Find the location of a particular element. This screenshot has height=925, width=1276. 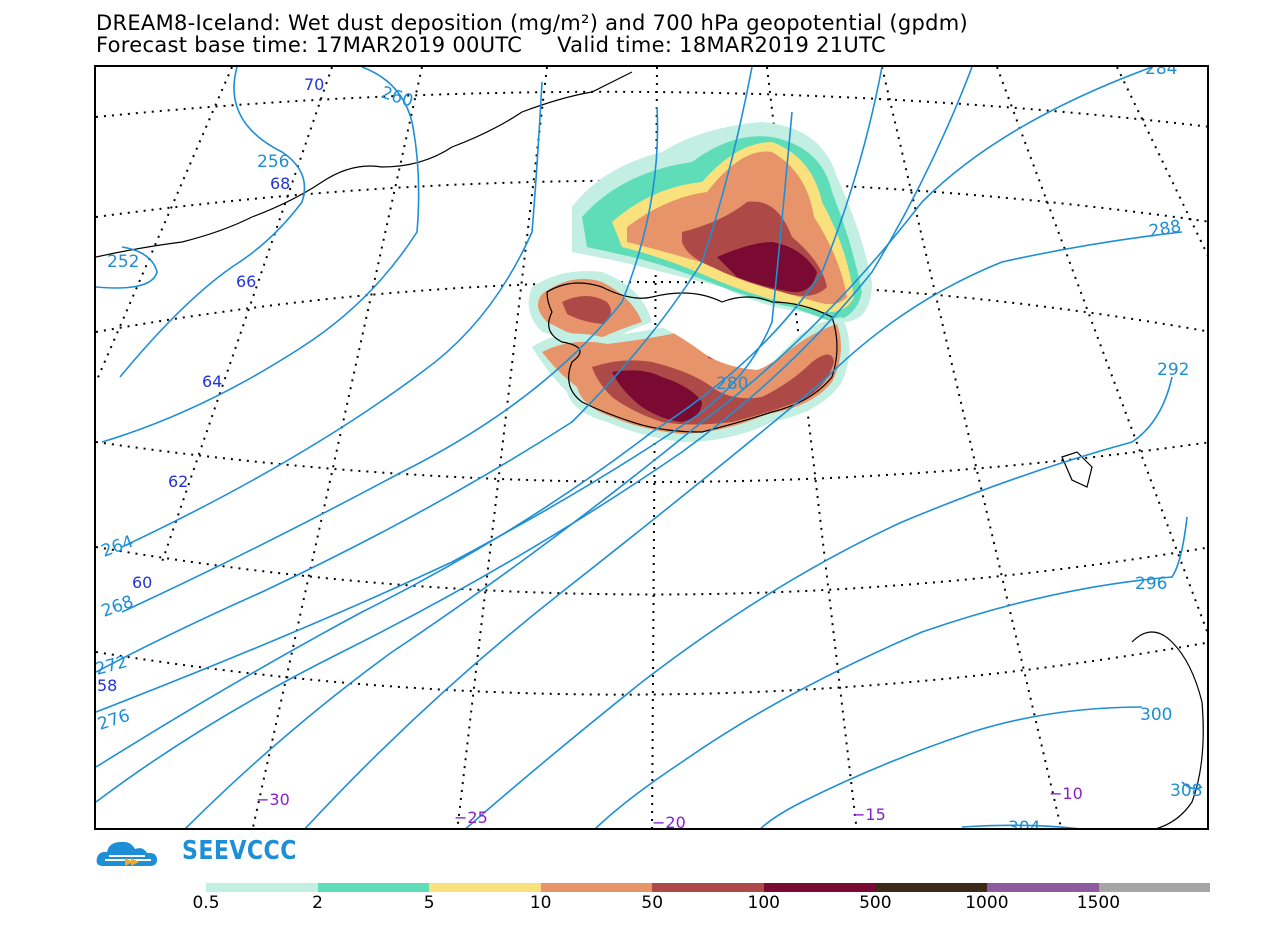

colorbar-tick-label: 1500 is located at coordinates (1098, 903).